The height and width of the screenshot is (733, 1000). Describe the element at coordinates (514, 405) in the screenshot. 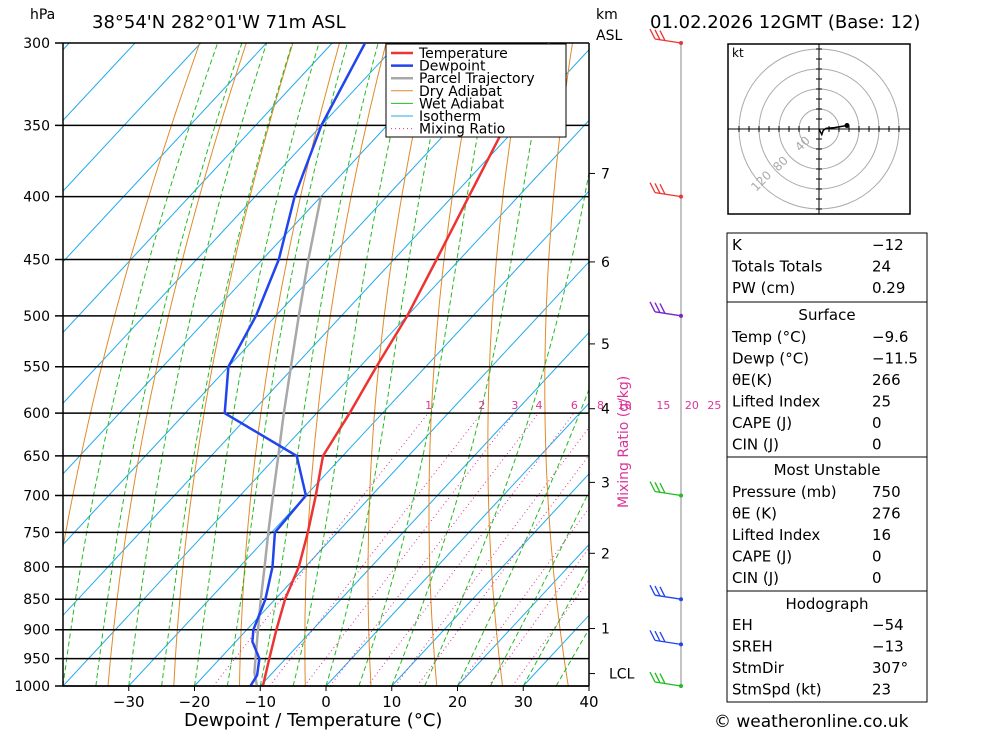

I see `mixing-ratio-label: 3` at that location.